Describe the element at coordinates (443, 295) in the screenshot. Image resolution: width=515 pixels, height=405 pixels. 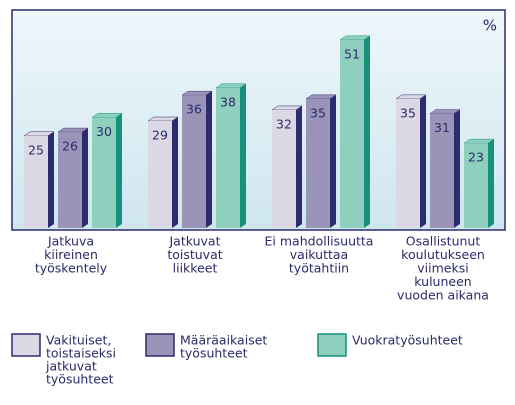
I see `x-tick-label: vuoden aikana` at that location.